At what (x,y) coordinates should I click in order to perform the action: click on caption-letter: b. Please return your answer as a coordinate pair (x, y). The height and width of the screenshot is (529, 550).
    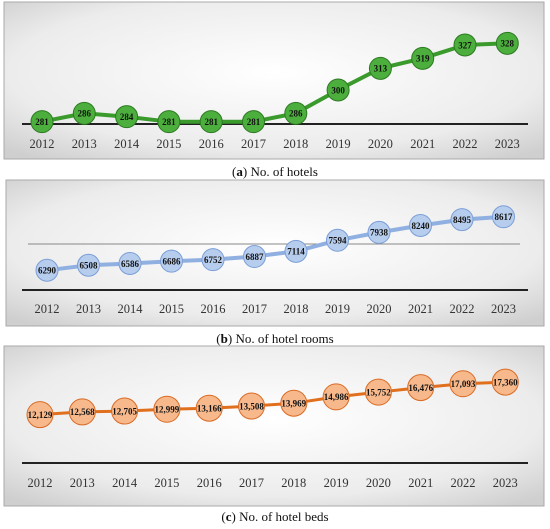
    Looking at the image, I should click on (224, 338).